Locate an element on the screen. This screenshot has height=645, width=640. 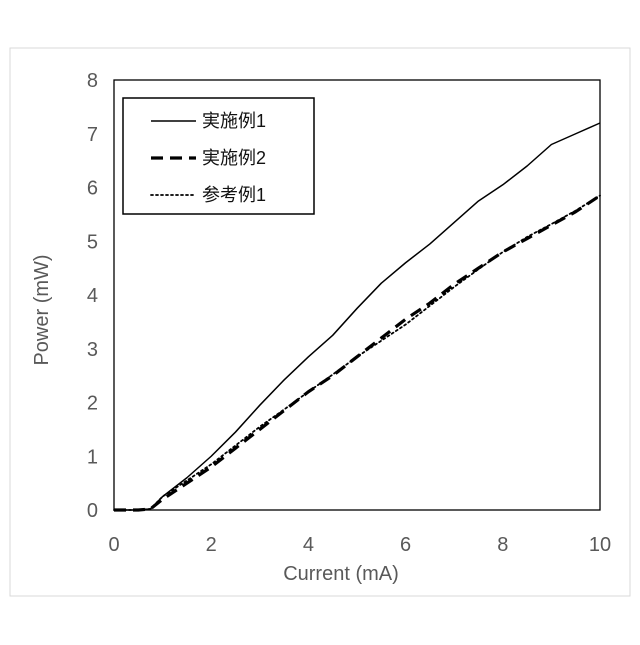
x-tick-label: 2 is located at coordinates (211, 545).